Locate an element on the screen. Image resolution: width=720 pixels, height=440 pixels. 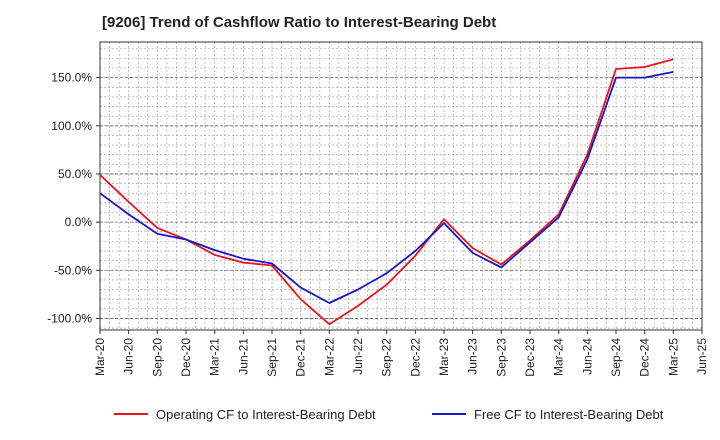
legend-label-2: Free CF to Interest-Bearing Debt is located at coordinates (569, 414).